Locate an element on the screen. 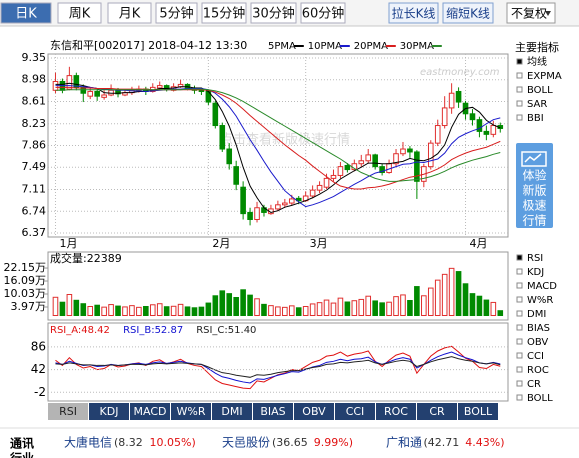 Image resolution: width=579 pixels, height=458 pixels. indicator-tab-label: DMI is located at coordinates (231, 411).